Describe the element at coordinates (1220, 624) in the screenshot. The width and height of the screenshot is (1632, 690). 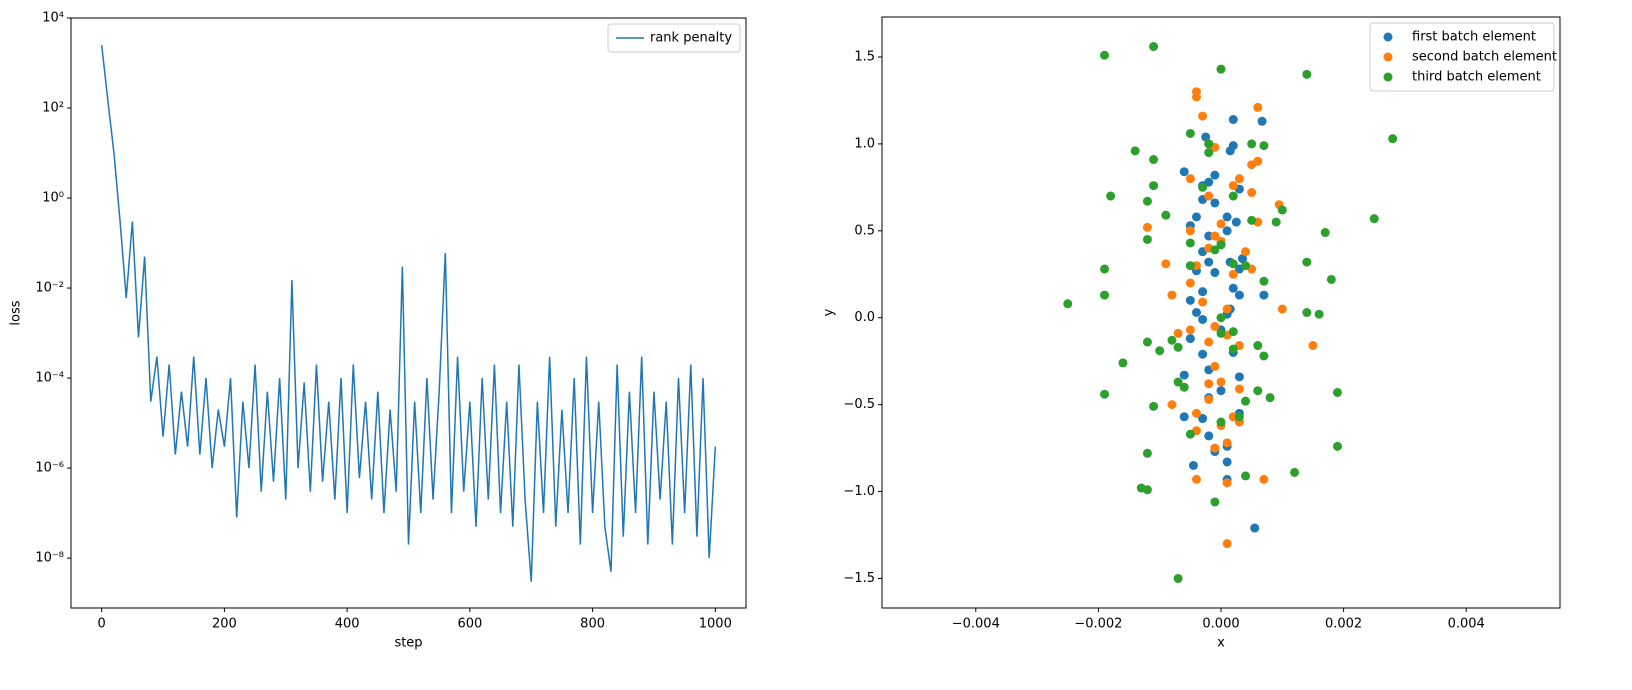
I see `x-tick-label: 0.000` at that location.